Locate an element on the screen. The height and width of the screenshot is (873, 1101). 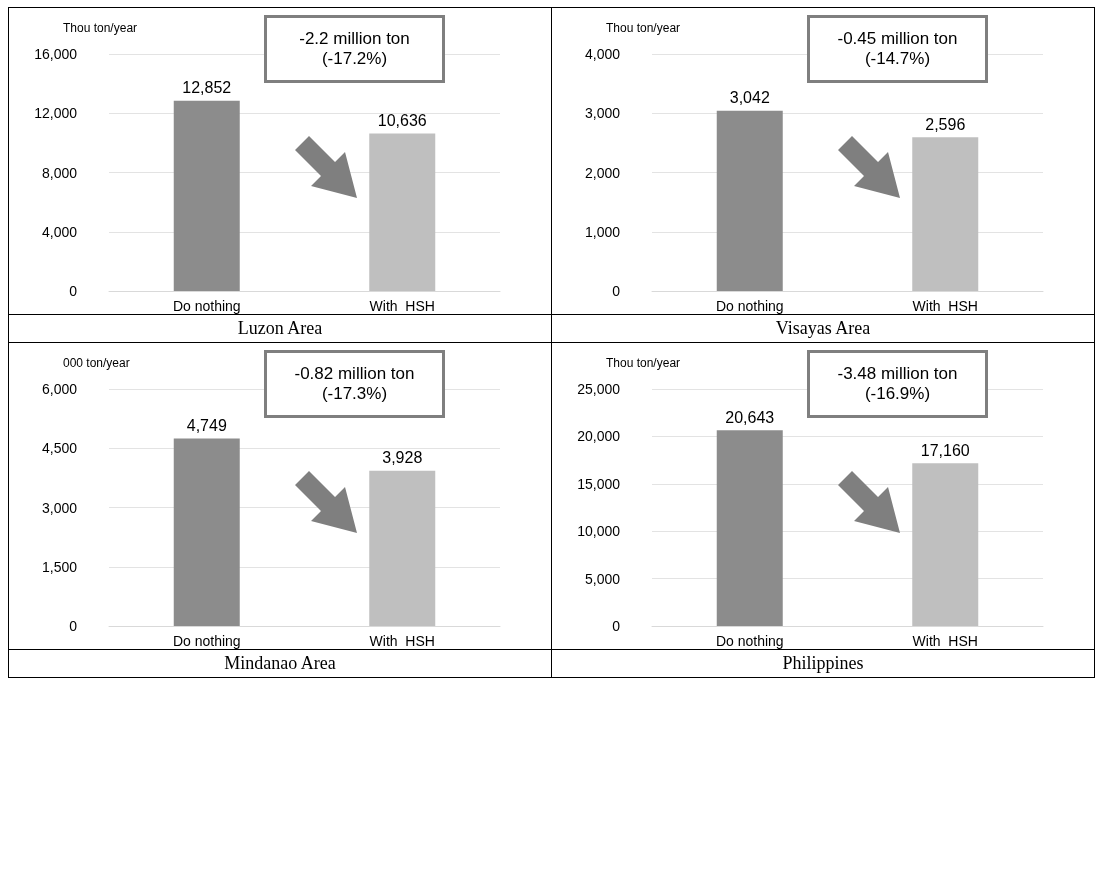
data-label: 12,852 is located at coordinates (207, 88).